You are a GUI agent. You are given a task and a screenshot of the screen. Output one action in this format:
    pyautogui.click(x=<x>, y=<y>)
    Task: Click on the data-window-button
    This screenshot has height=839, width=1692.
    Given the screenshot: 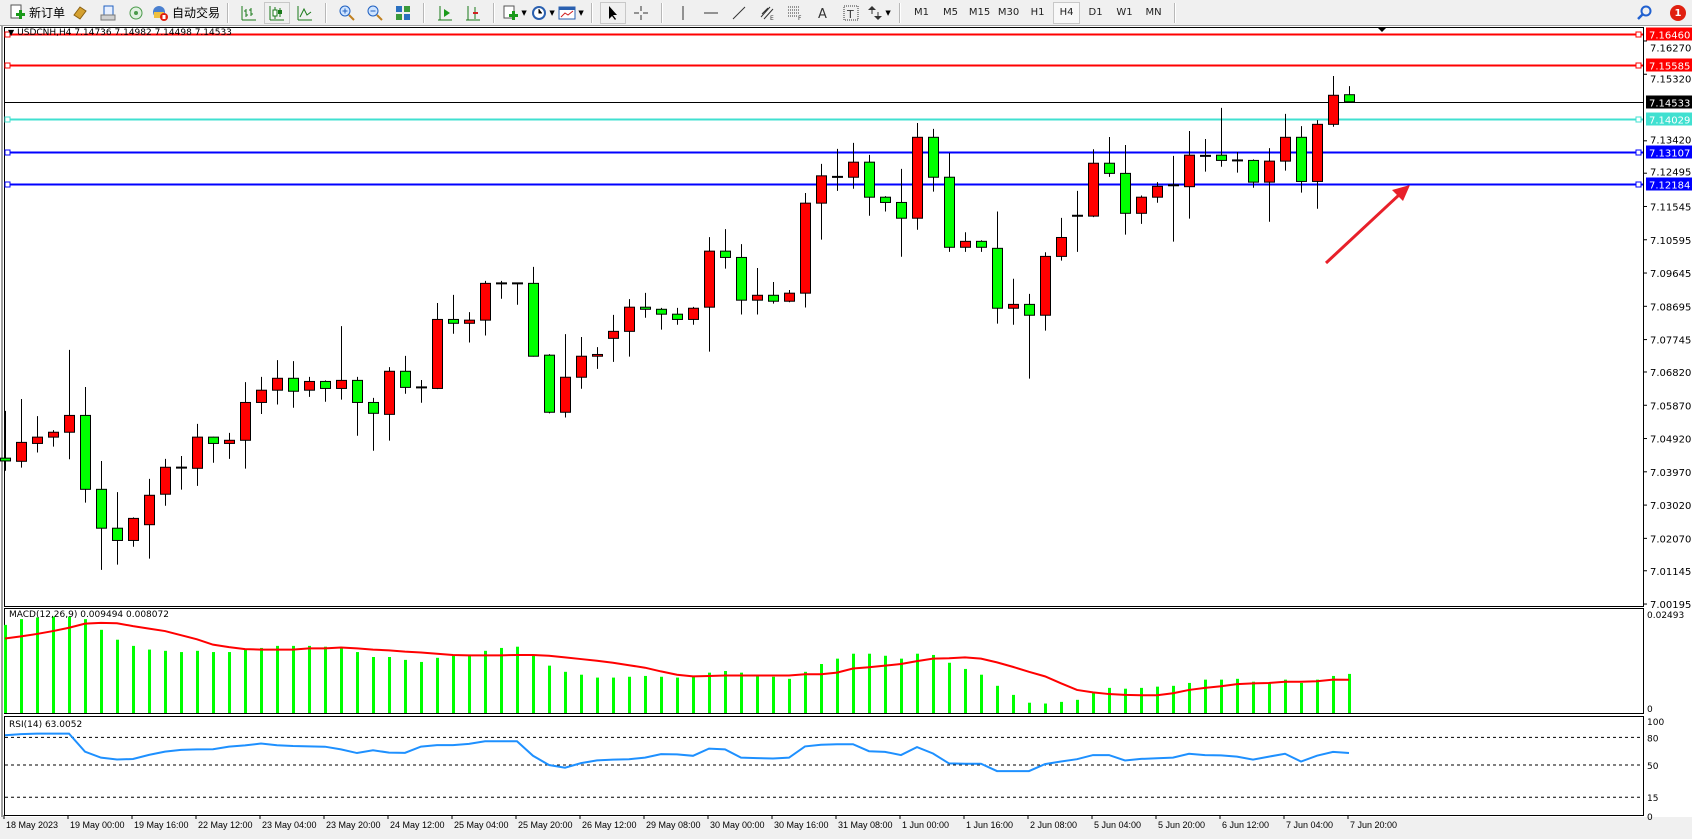 What is the action you would take?
    pyautogui.click(x=108, y=13)
    